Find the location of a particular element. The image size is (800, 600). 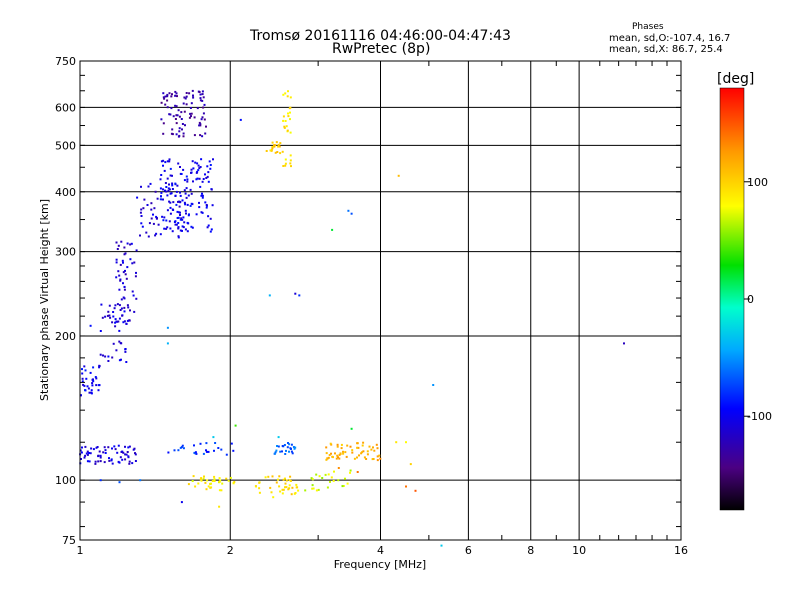

y-axis-label: Stationary phase Virtual Height [km] is located at coordinates (44, 300).